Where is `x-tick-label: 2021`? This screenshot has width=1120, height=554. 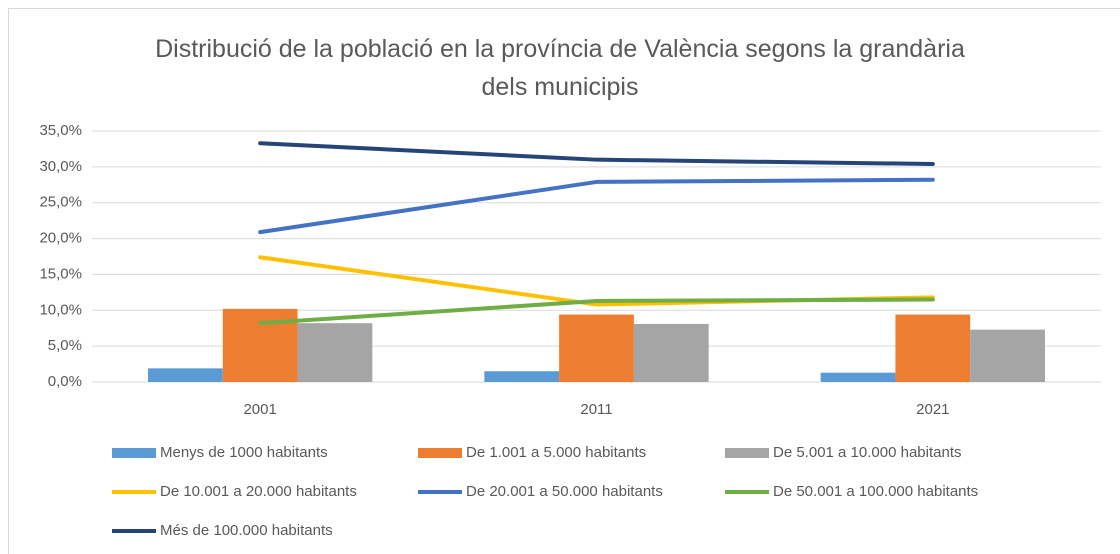 x-tick-label: 2021 is located at coordinates (932, 409).